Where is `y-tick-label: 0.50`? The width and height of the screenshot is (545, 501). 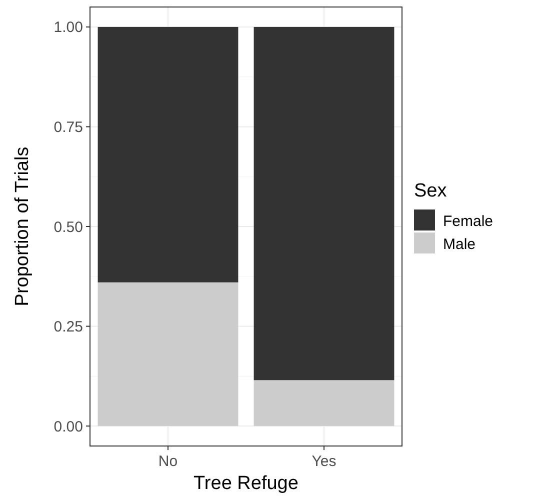
y-tick-label: 0.50 is located at coordinates (68, 227).